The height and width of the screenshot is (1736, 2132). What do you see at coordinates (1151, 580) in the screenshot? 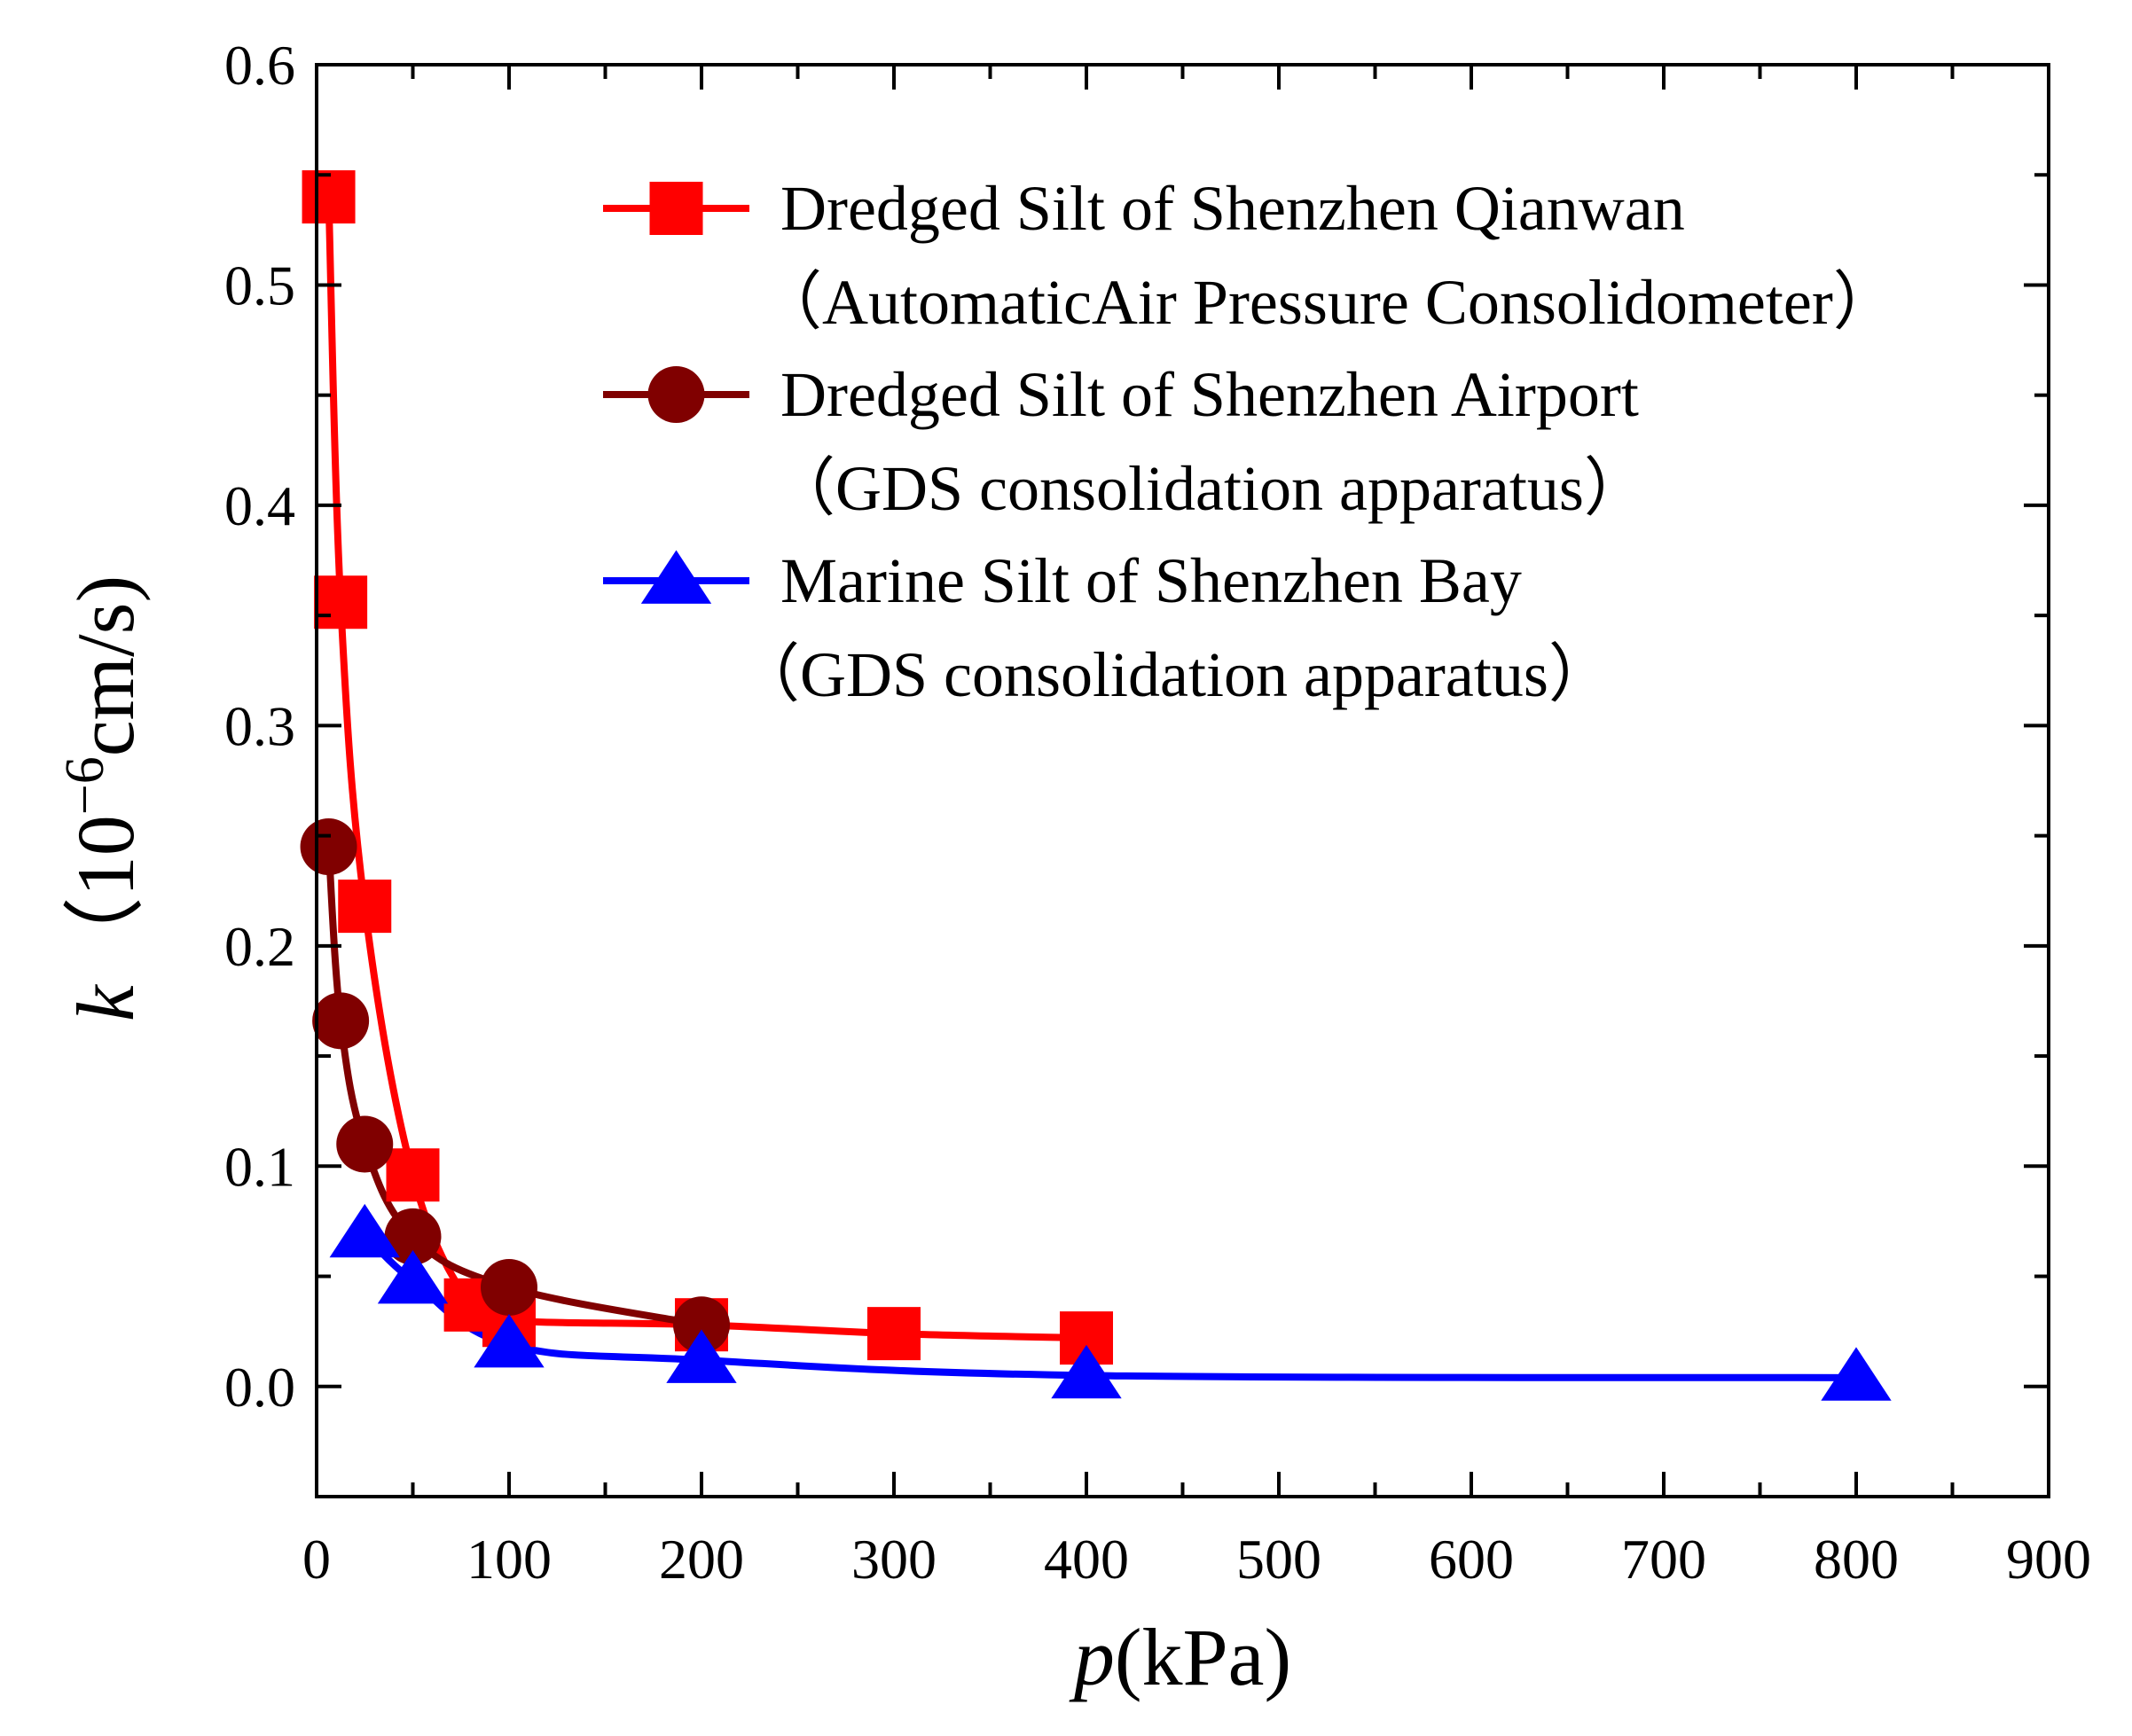
I see `legend-label: Marine Silt of Shenzhen Bay` at bounding box center [1151, 580].